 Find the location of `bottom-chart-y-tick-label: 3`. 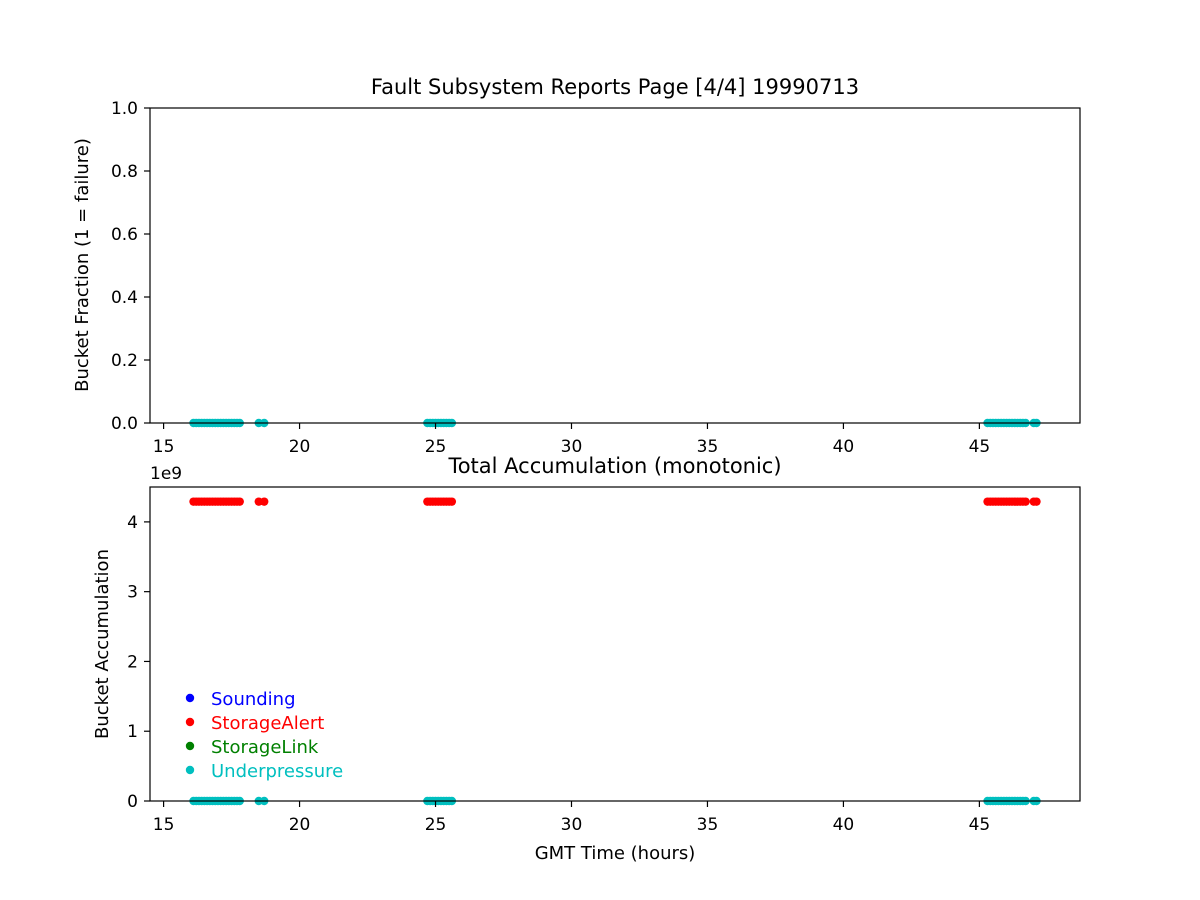

bottom-chart-y-tick-label: 3 is located at coordinates (132, 593).